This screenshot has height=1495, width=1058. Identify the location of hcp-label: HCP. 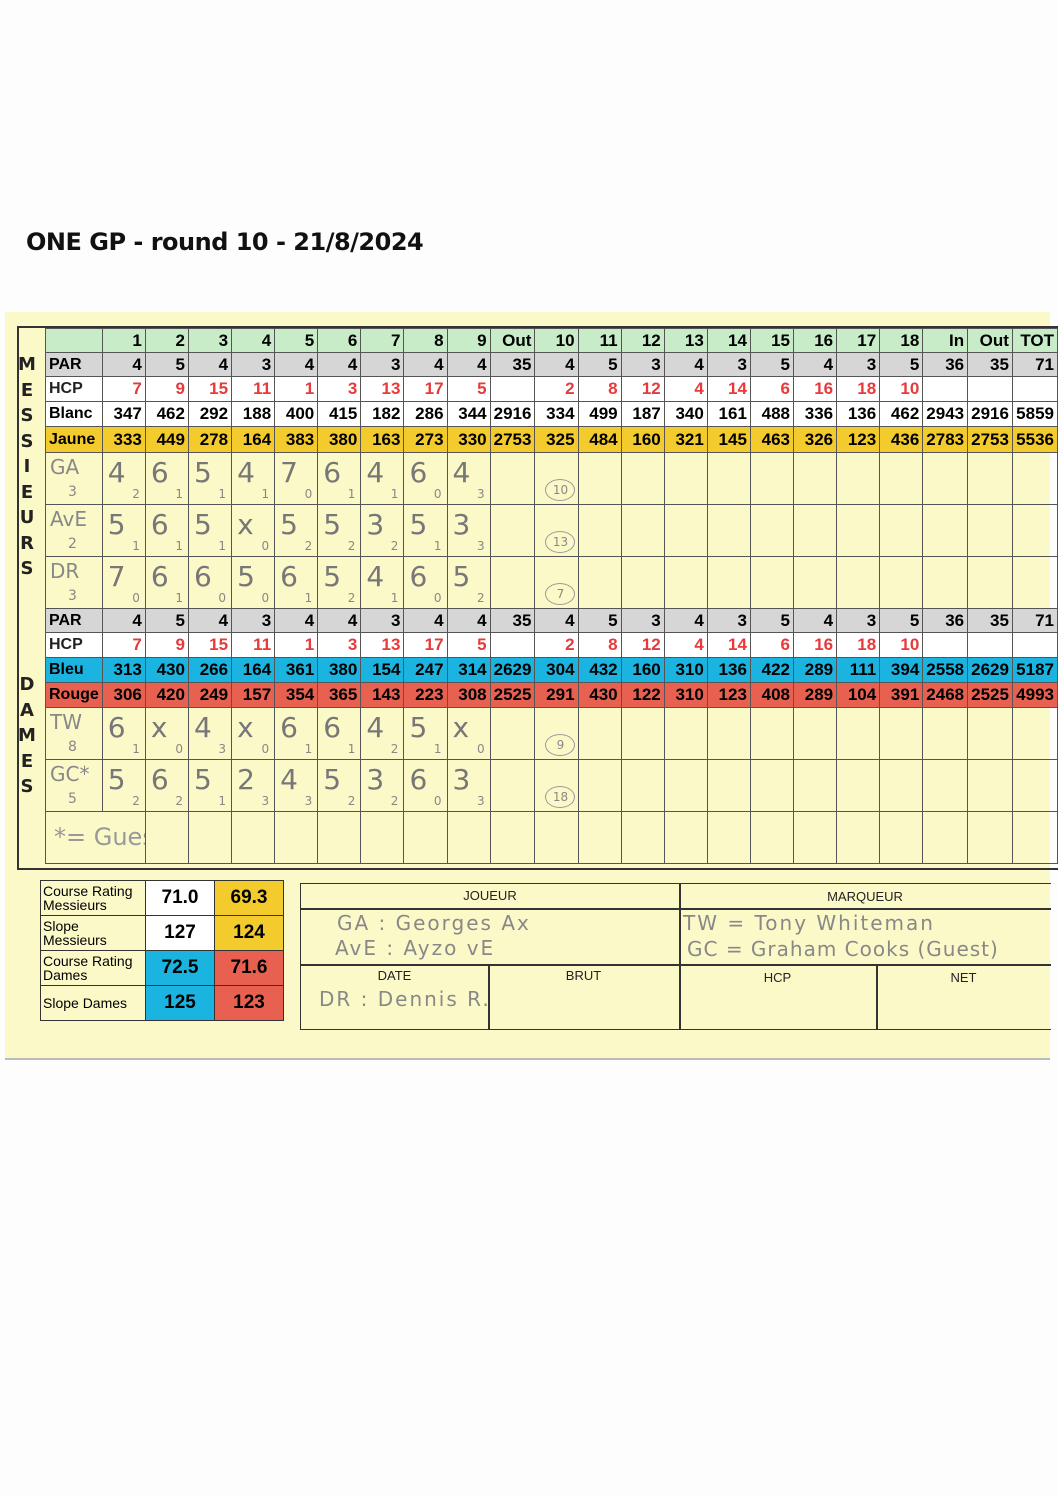
(777, 977).